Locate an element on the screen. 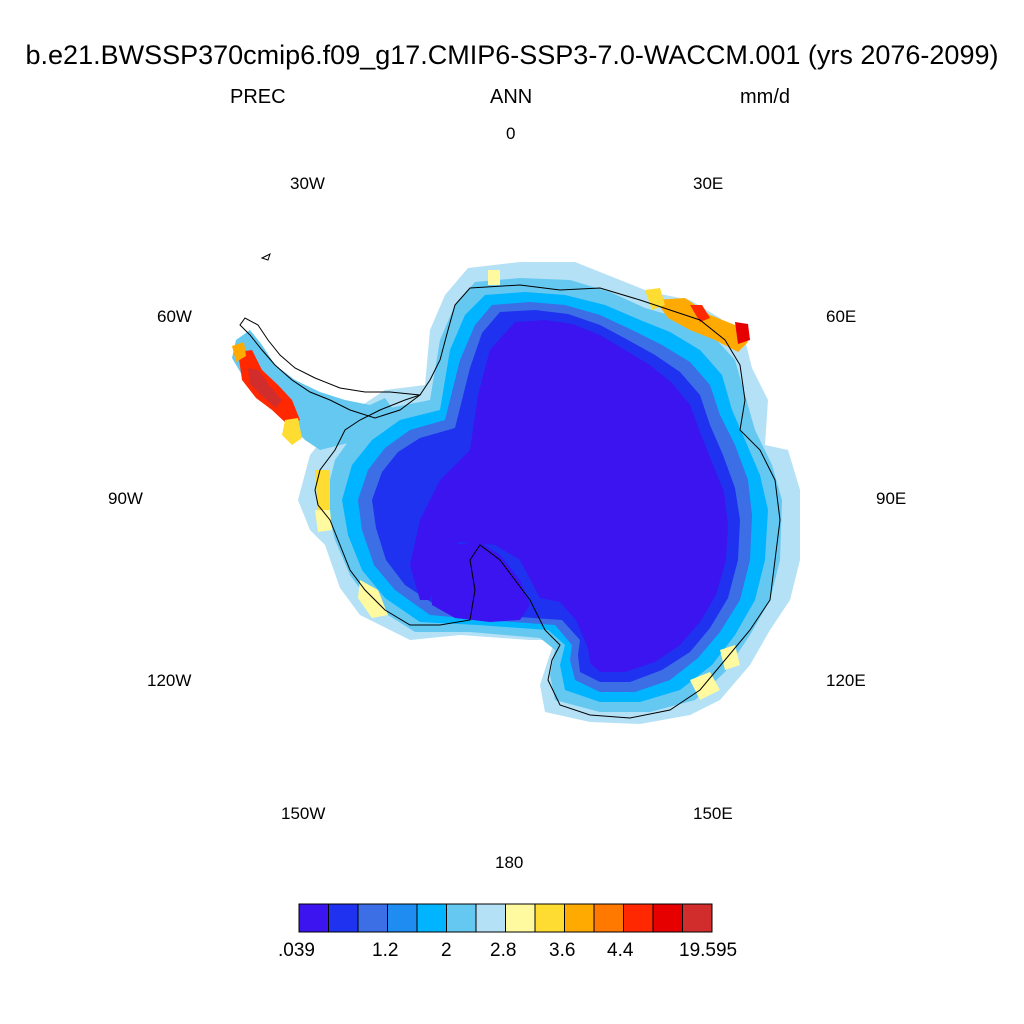  peninsula-darkred is located at coordinates (265, 388).